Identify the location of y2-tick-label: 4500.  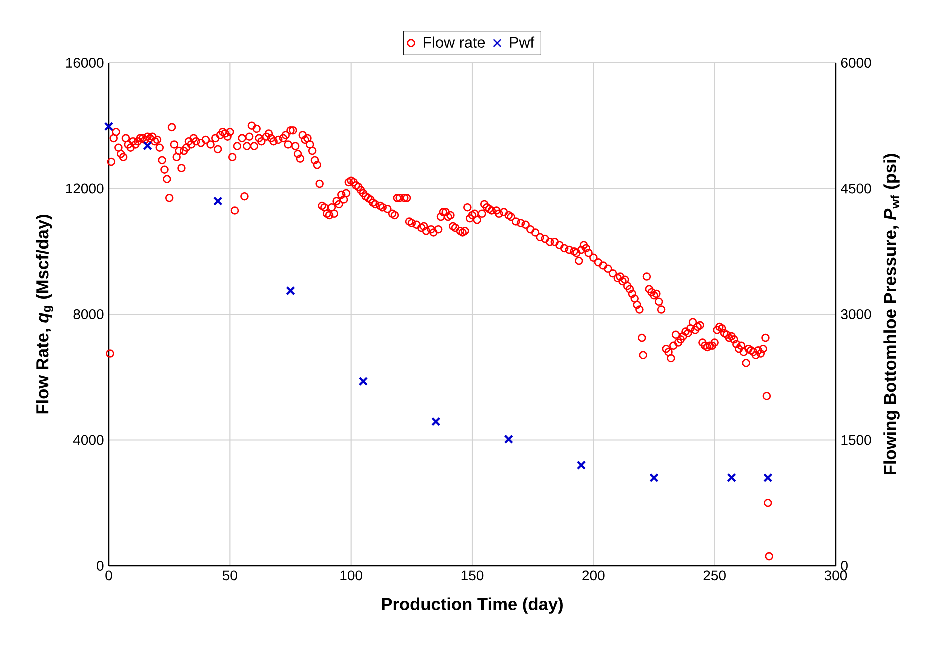
(856, 189).